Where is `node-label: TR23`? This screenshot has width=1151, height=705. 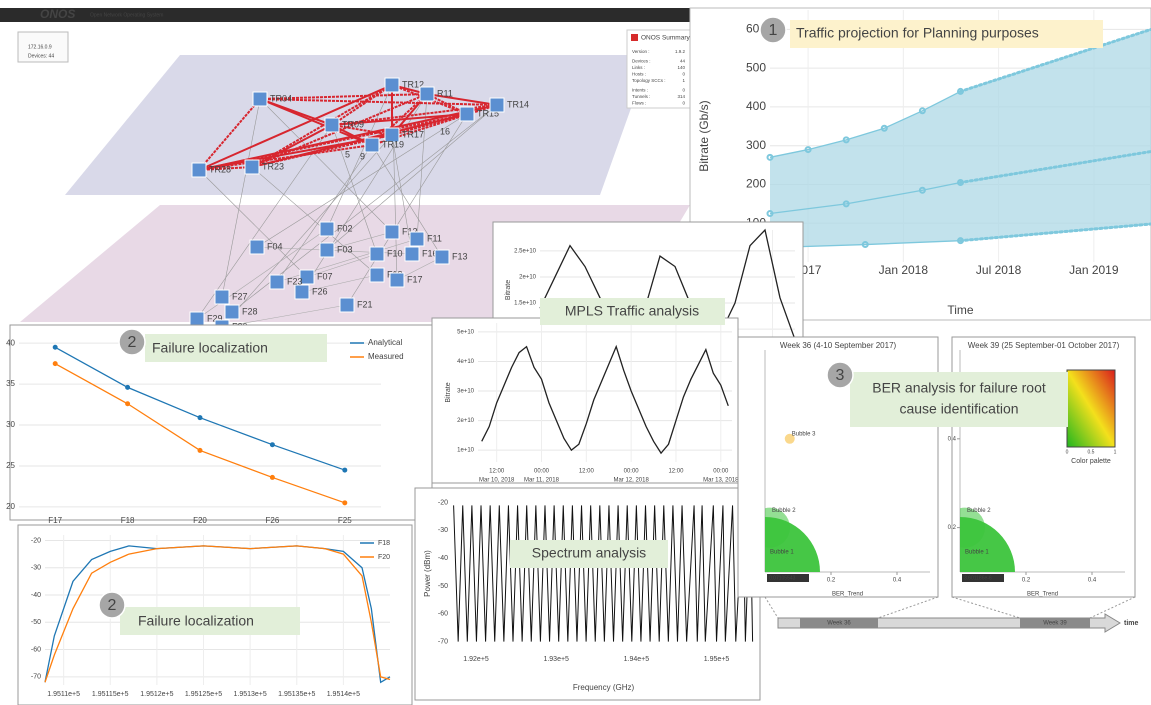 node-label: TR23 is located at coordinates (273, 166).